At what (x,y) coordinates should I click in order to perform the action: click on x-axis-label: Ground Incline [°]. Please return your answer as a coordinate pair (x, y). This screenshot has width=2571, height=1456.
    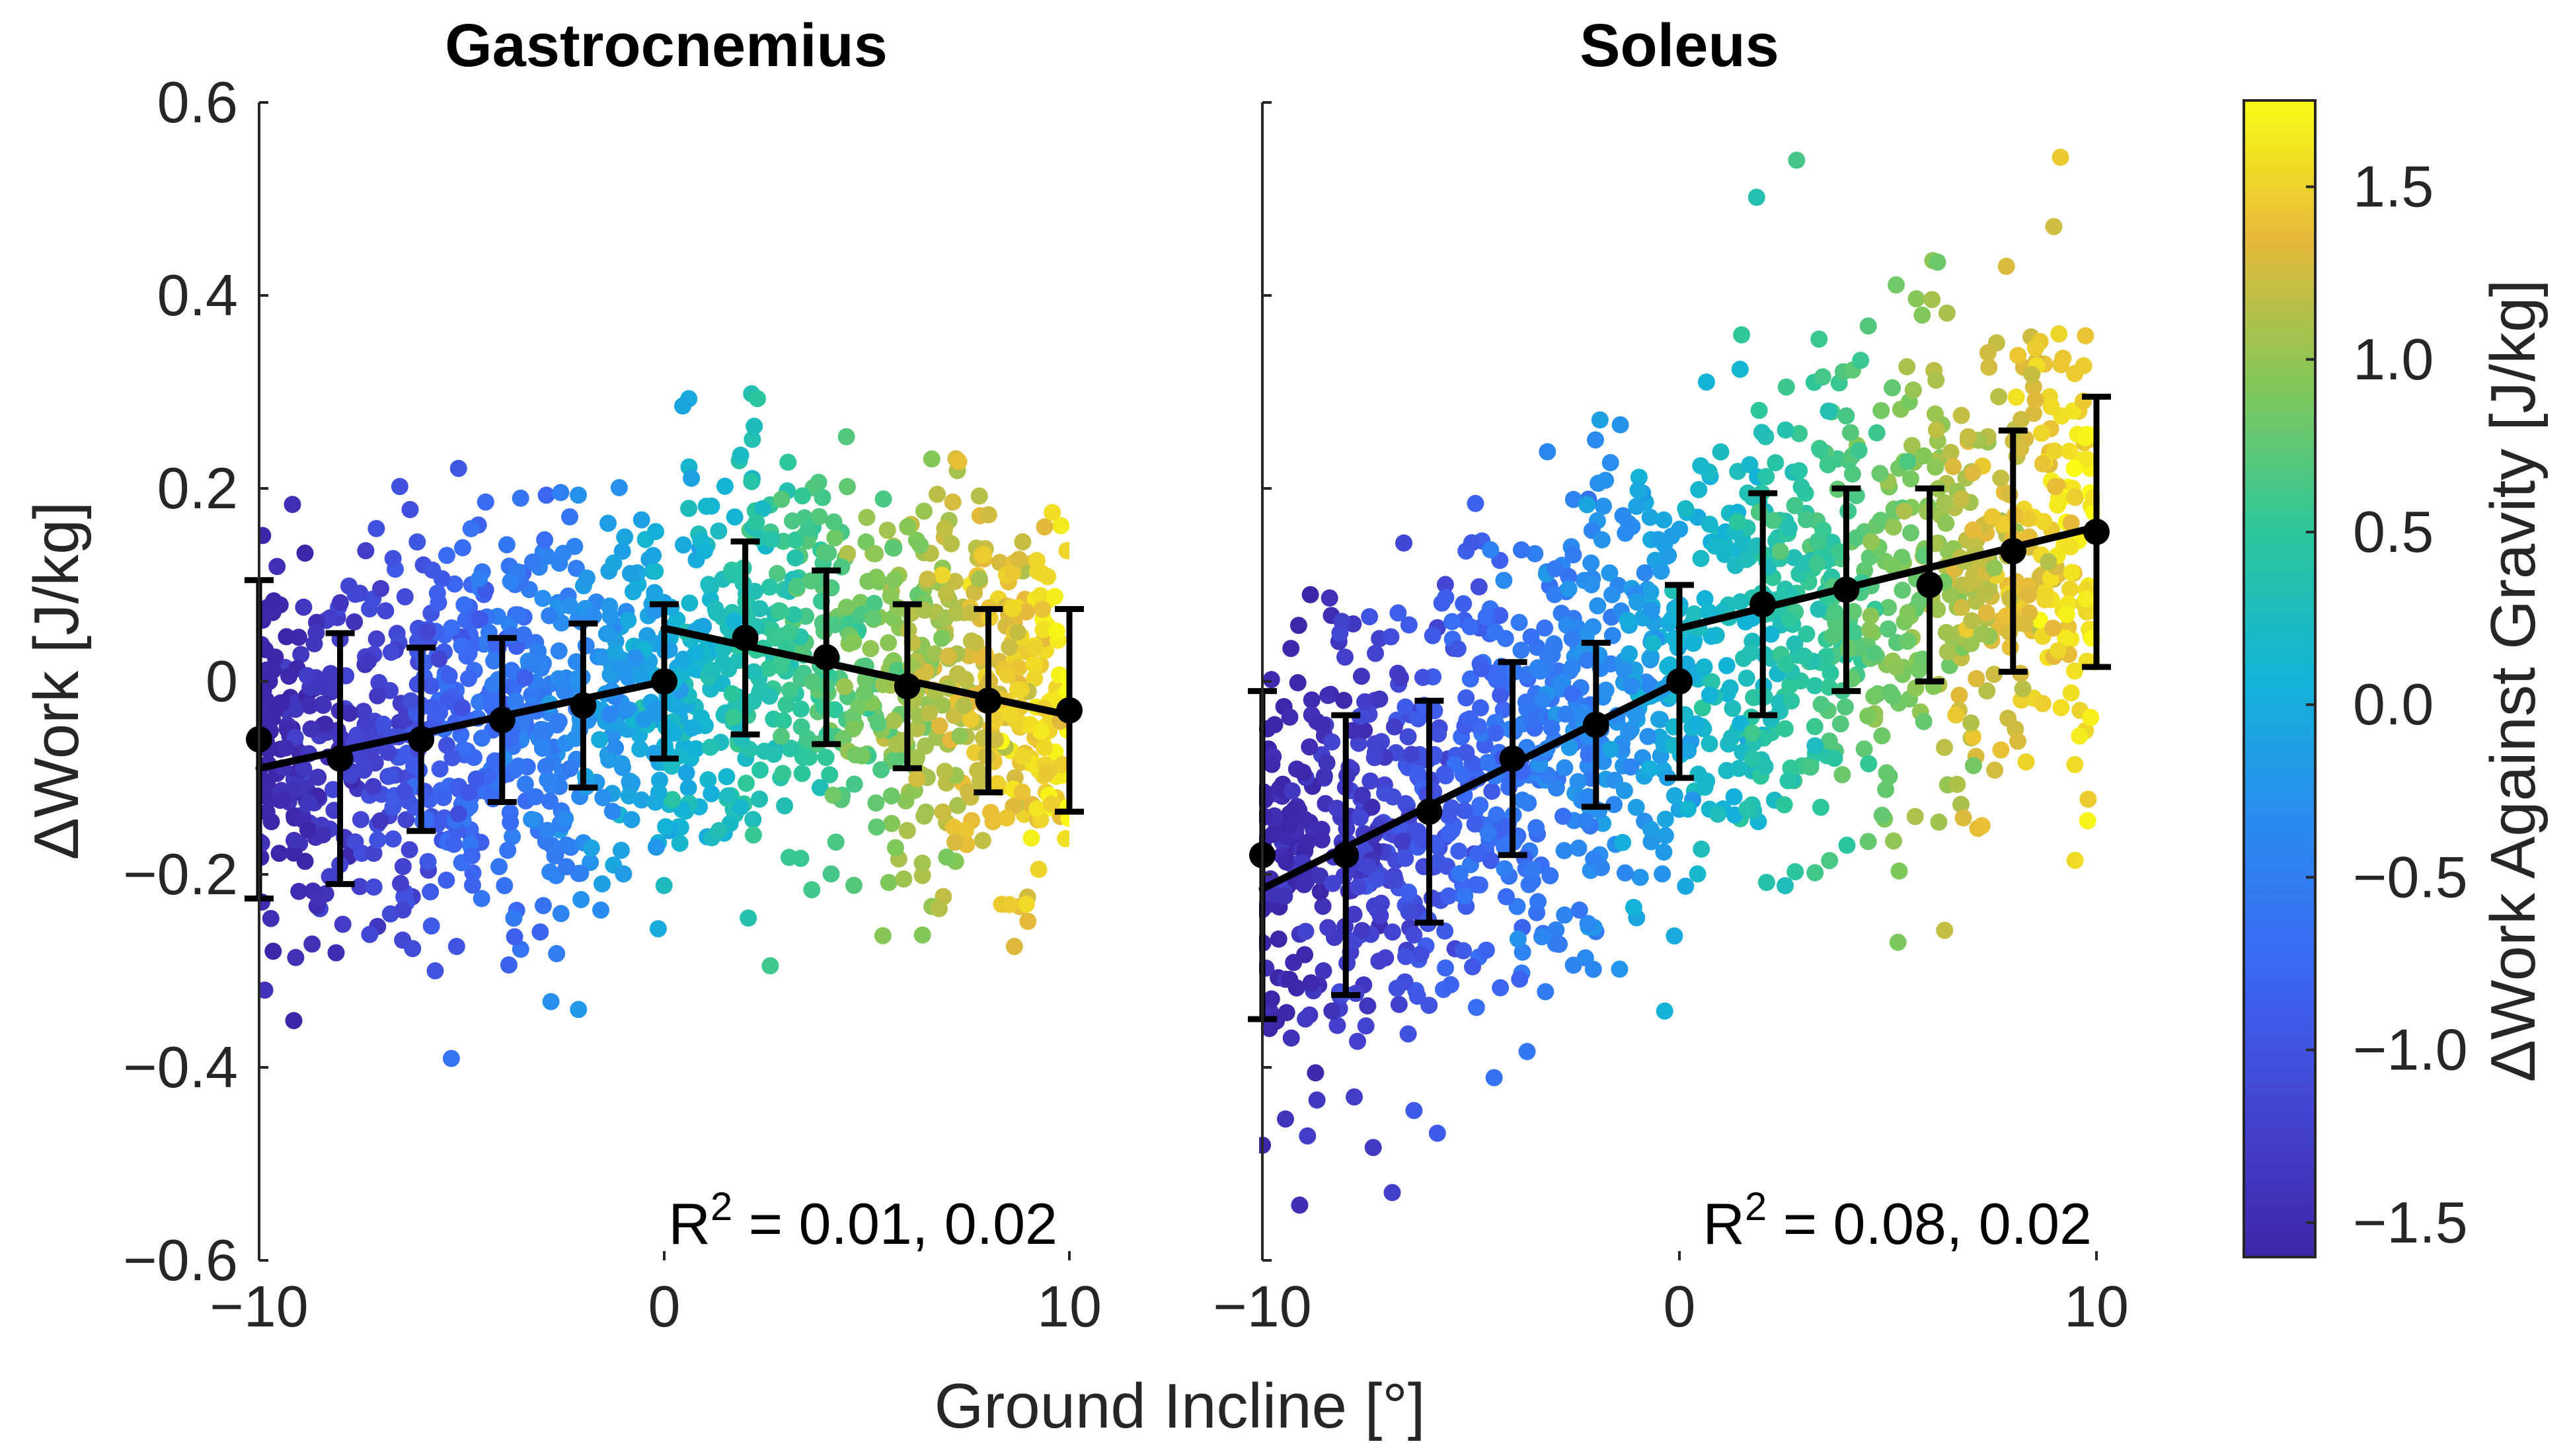
    Looking at the image, I should click on (1180, 1406).